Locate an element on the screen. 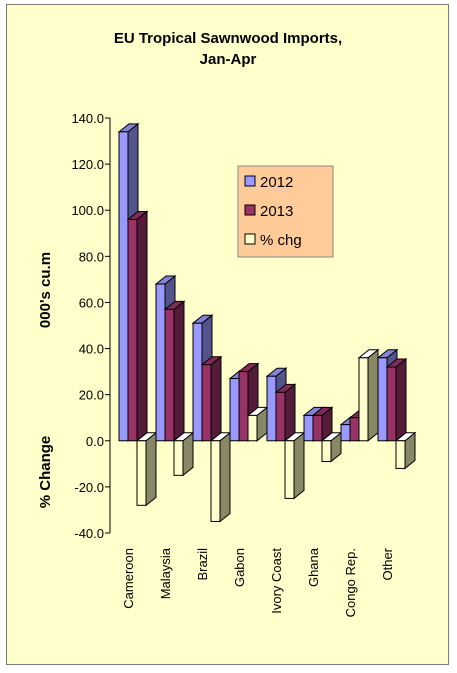  x-tick-label: Malaysia is located at coordinates (165, 573).